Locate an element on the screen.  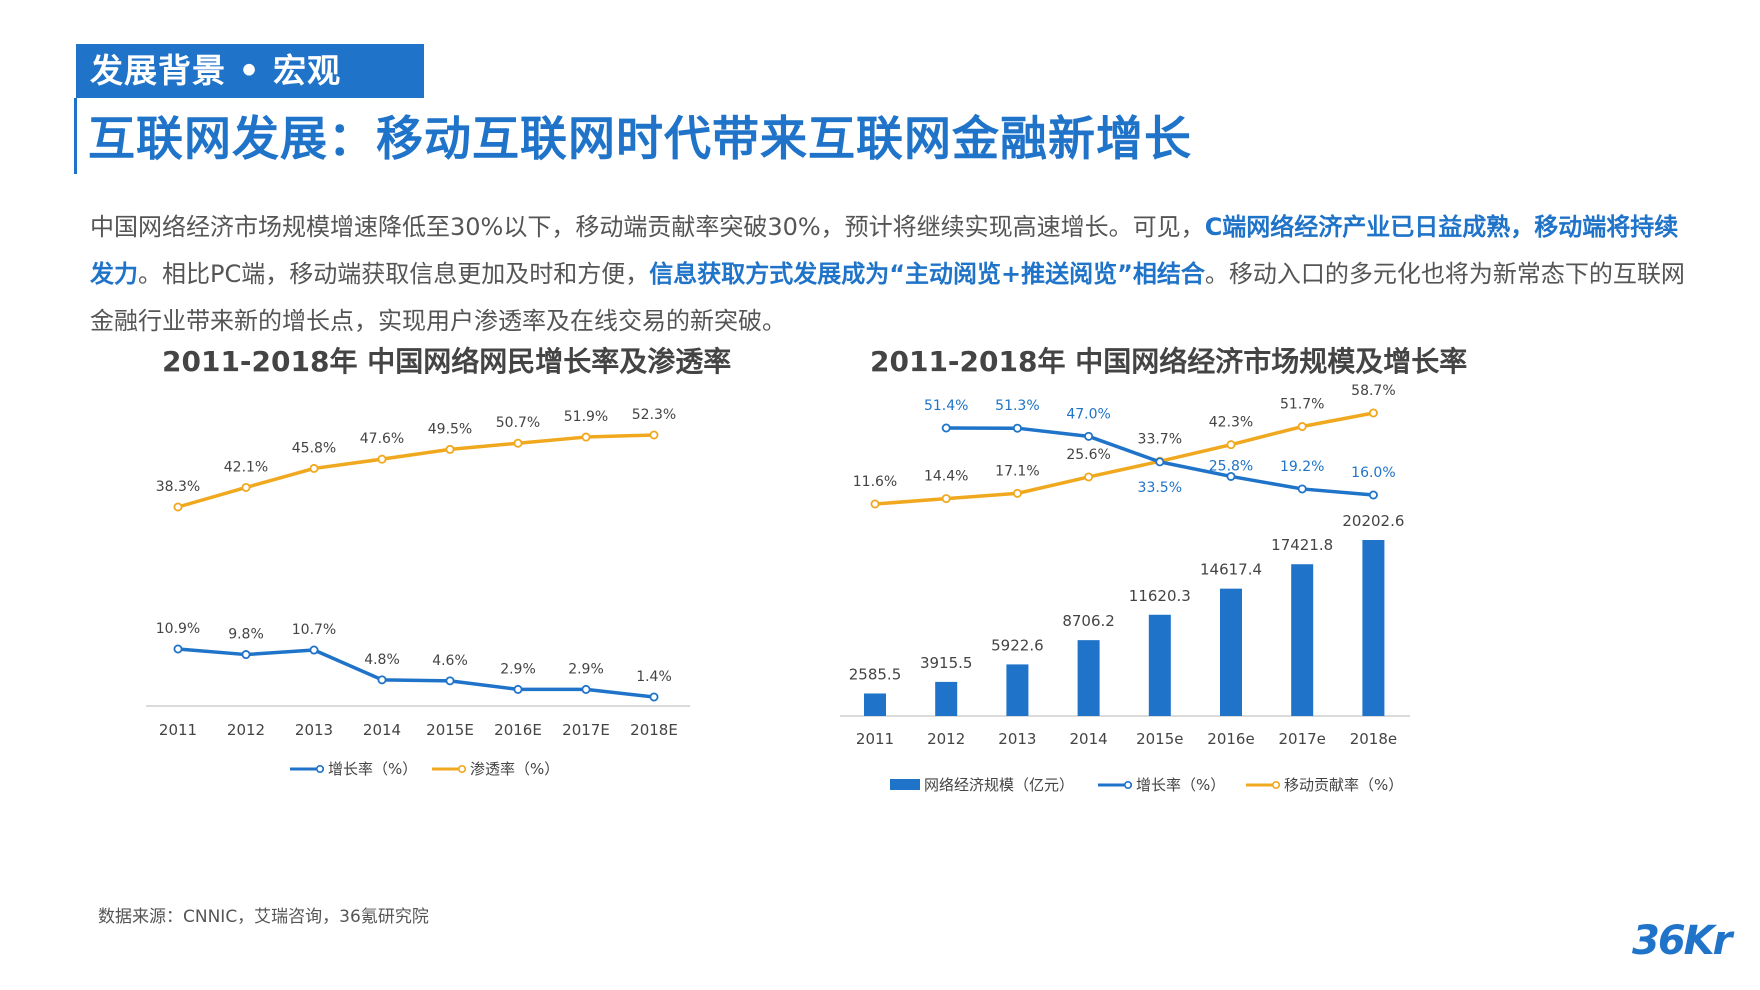
chart1-growth-label-6: 2.9% is located at coordinates (586, 669).